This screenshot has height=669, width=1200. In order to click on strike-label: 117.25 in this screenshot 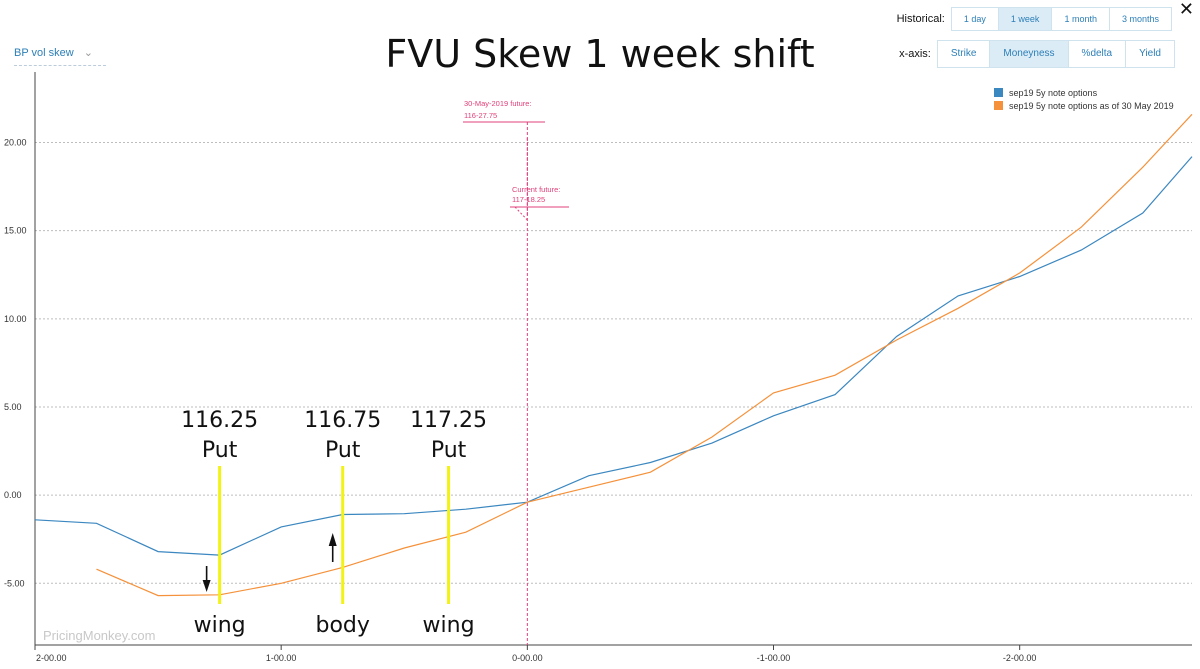, I will do `click(448, 420)`.